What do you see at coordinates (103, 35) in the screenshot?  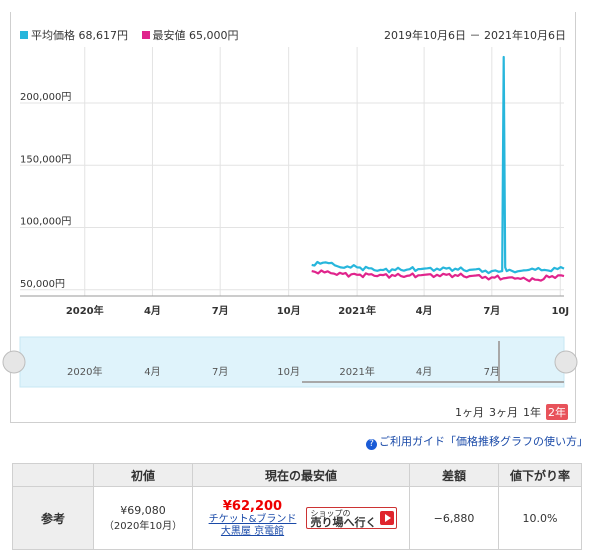 I see `legend-average-value: 68,617円` at bounding box center [103, 35].